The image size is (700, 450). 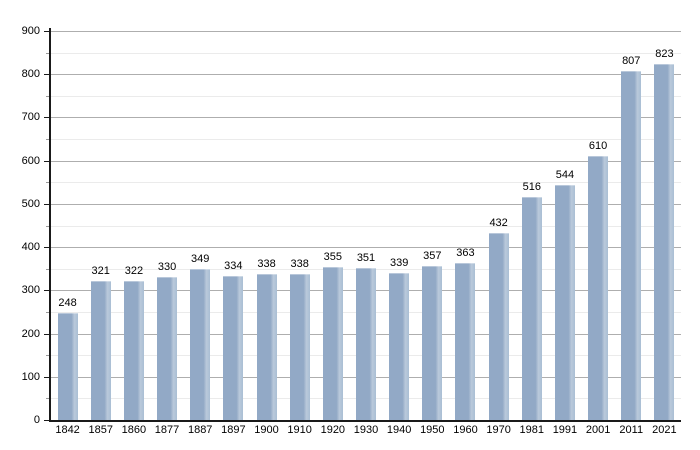 I want to click on bar-value-label: 351, so click(x=366, y=258).